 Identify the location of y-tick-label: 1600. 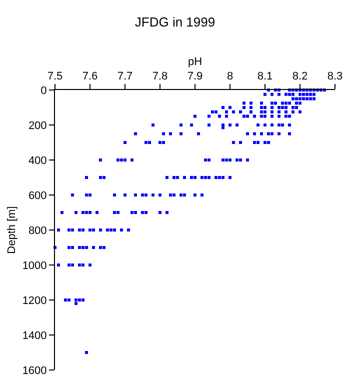
(34, 370).